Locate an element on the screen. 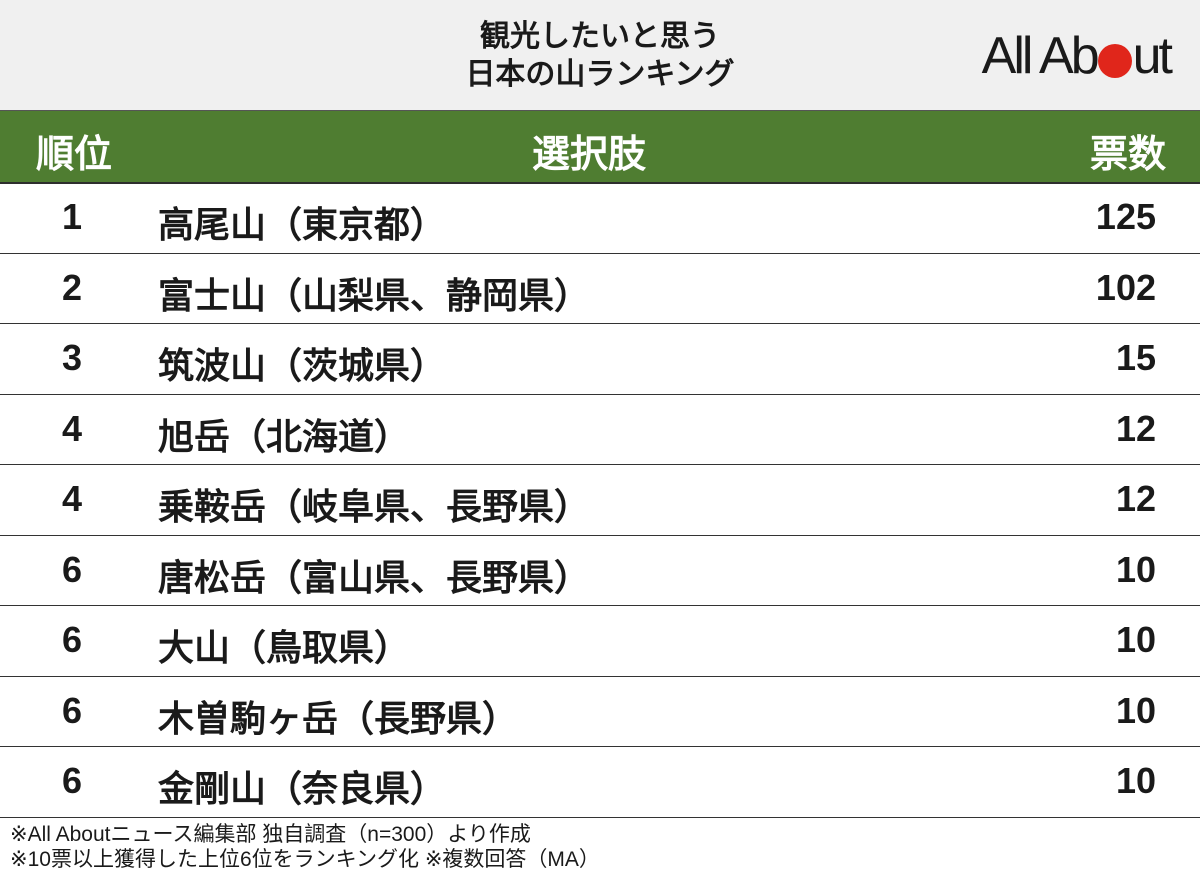 The image size is (1200, 889). page-title: 観光したいと思う 日本の山ランキング is located at coordinates (600, 56).